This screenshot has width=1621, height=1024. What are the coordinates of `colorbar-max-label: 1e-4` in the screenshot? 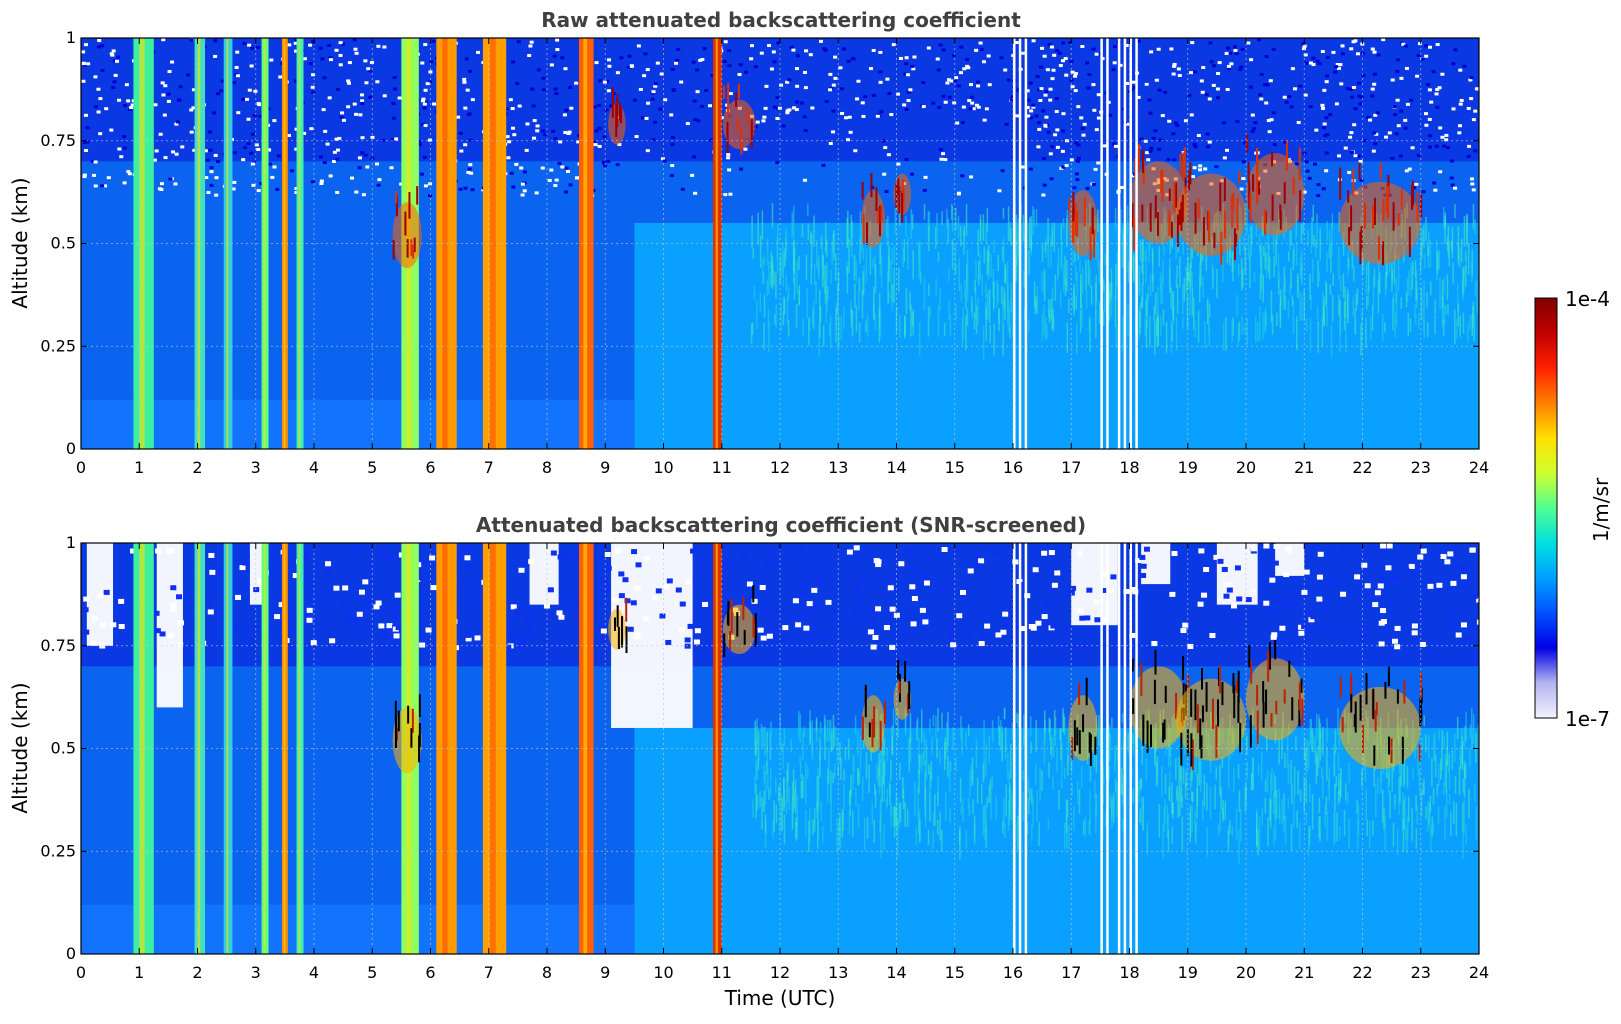 It's located at (1587, 299).